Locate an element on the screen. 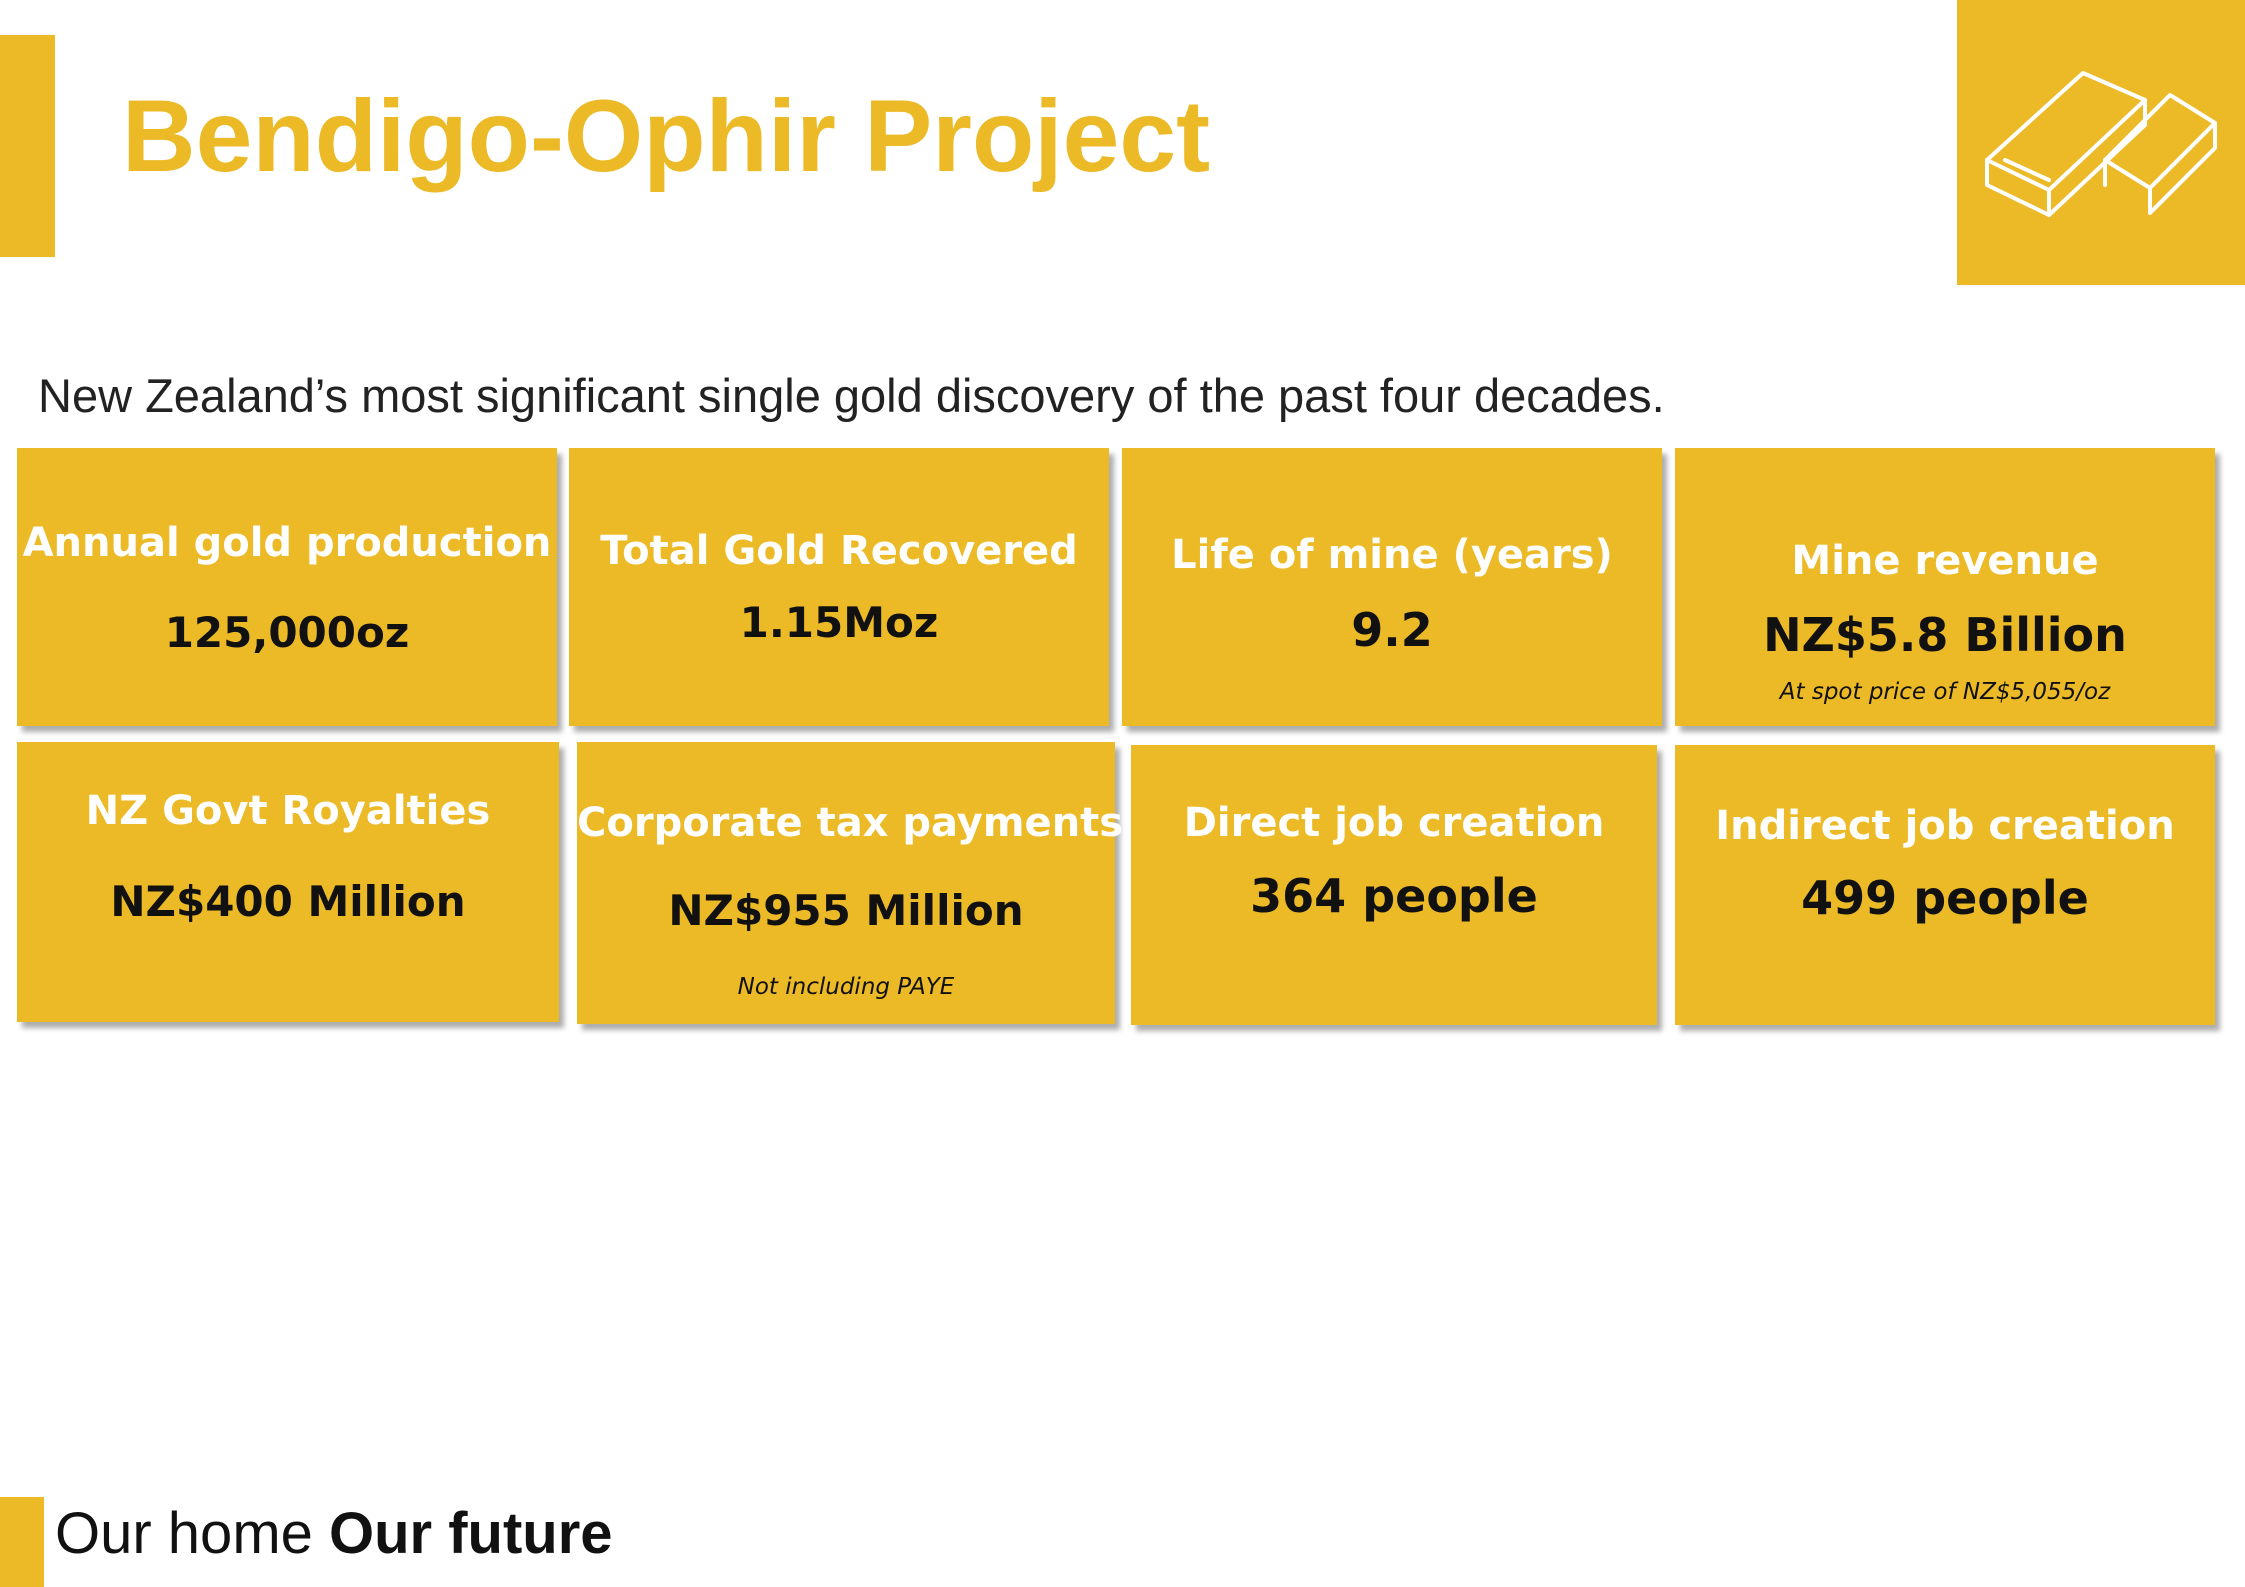 The image size is (2245, 1587). footer-accent-bar is located at coordinates (22, 1542).